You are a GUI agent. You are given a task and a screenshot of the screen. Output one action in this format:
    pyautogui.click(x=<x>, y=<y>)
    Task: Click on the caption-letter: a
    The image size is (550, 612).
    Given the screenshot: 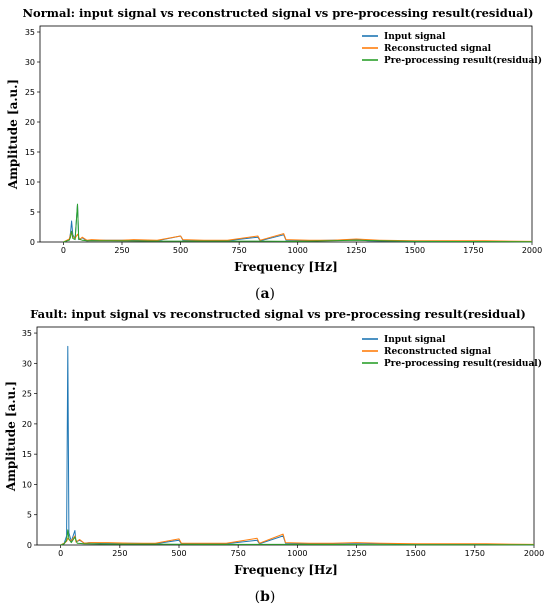 What is the action you would take?
    pyautogui.click(x=264, y=294)
    